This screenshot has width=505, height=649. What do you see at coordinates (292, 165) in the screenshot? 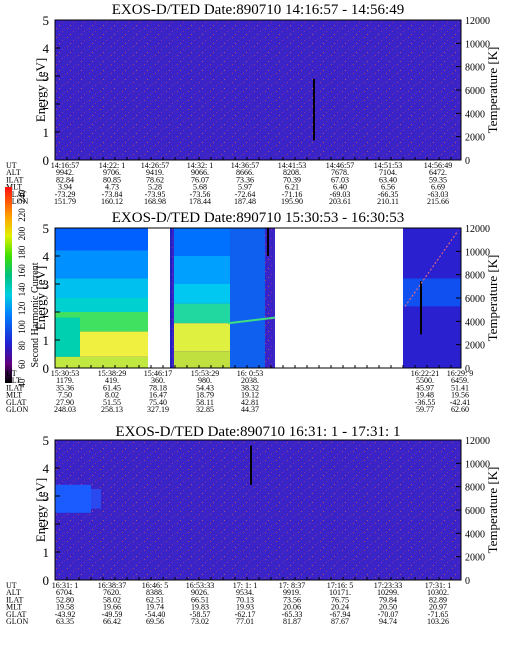
I see `orbit-cell: 14:41:53` at bounding box center [292, 165].